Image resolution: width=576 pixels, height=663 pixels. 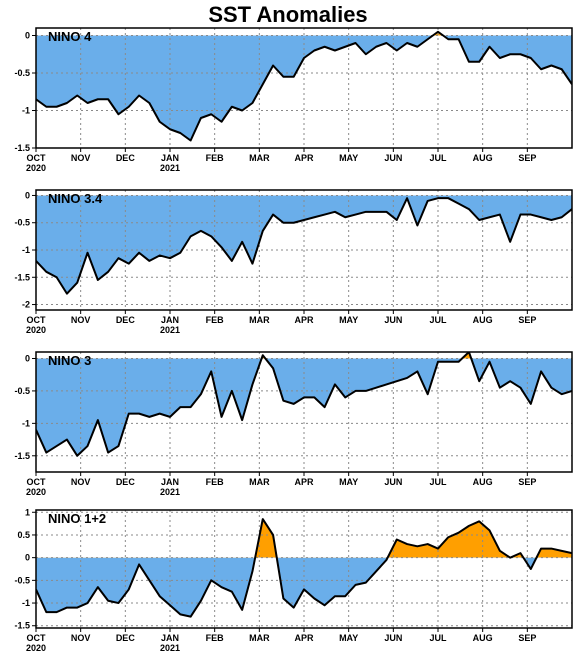 I want to click on panel-title: NINO 3, so click(x=69, y=360).